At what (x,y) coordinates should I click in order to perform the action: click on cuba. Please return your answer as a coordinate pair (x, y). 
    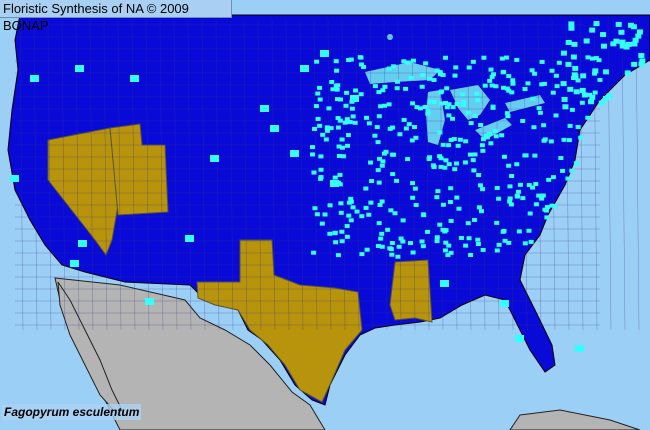
    Looking at the image, I should click on (575, 419).